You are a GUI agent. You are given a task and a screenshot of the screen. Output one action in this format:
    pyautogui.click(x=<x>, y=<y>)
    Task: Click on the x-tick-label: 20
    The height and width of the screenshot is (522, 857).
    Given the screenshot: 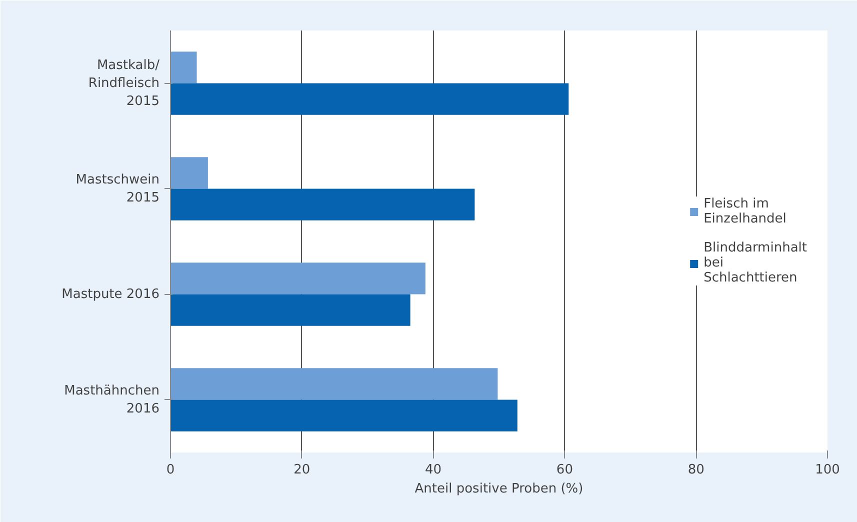 What is the action you would take?
    pyautogui.click(x=302, y=470)
    